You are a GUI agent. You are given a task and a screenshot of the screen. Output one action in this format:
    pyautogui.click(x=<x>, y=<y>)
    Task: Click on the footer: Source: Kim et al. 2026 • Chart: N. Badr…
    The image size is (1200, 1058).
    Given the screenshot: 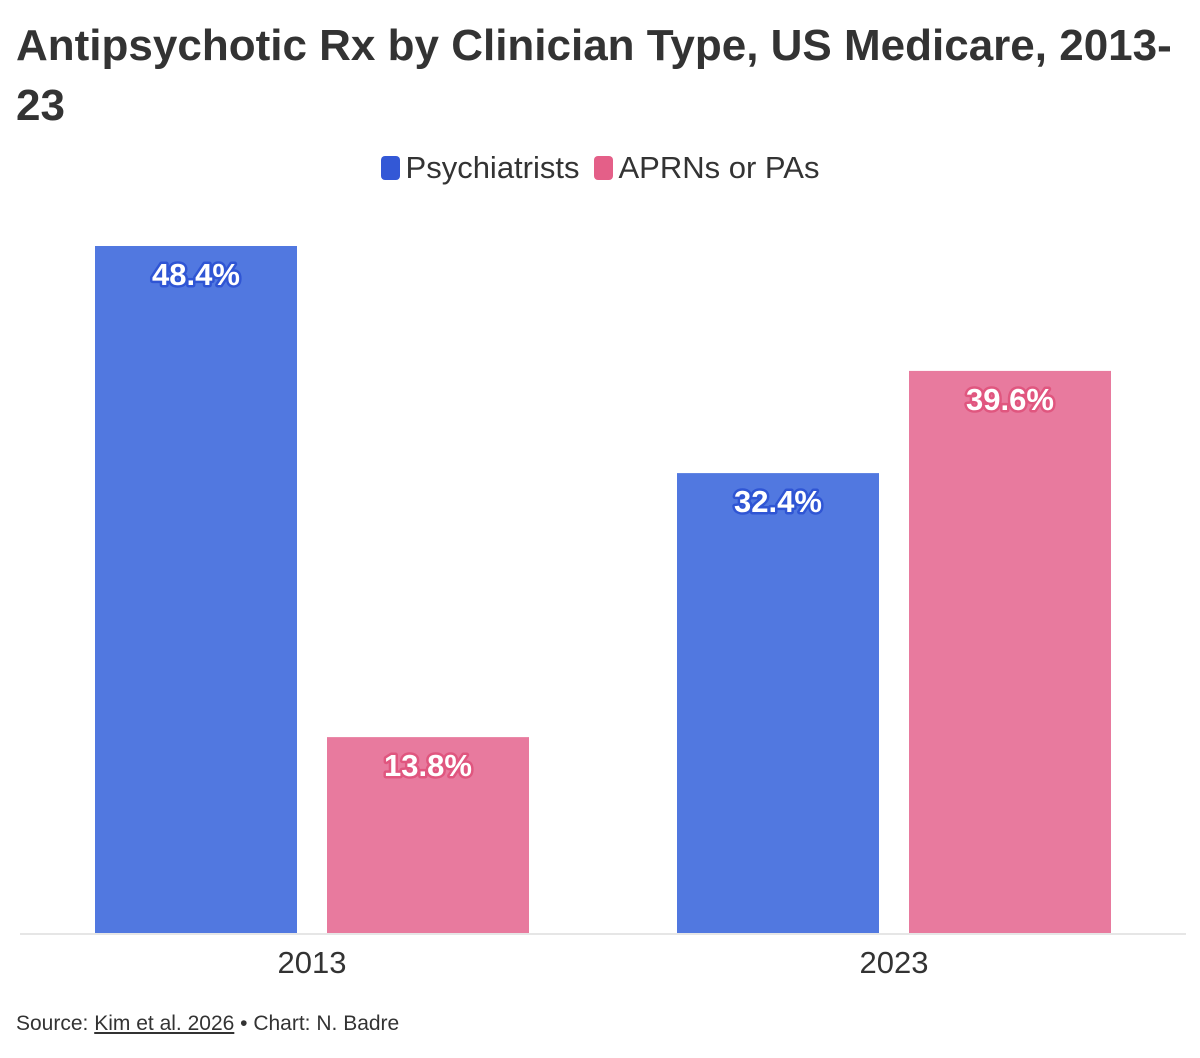 What is the action you would take?
    pyautogui.click(x=207, y=1024)
    